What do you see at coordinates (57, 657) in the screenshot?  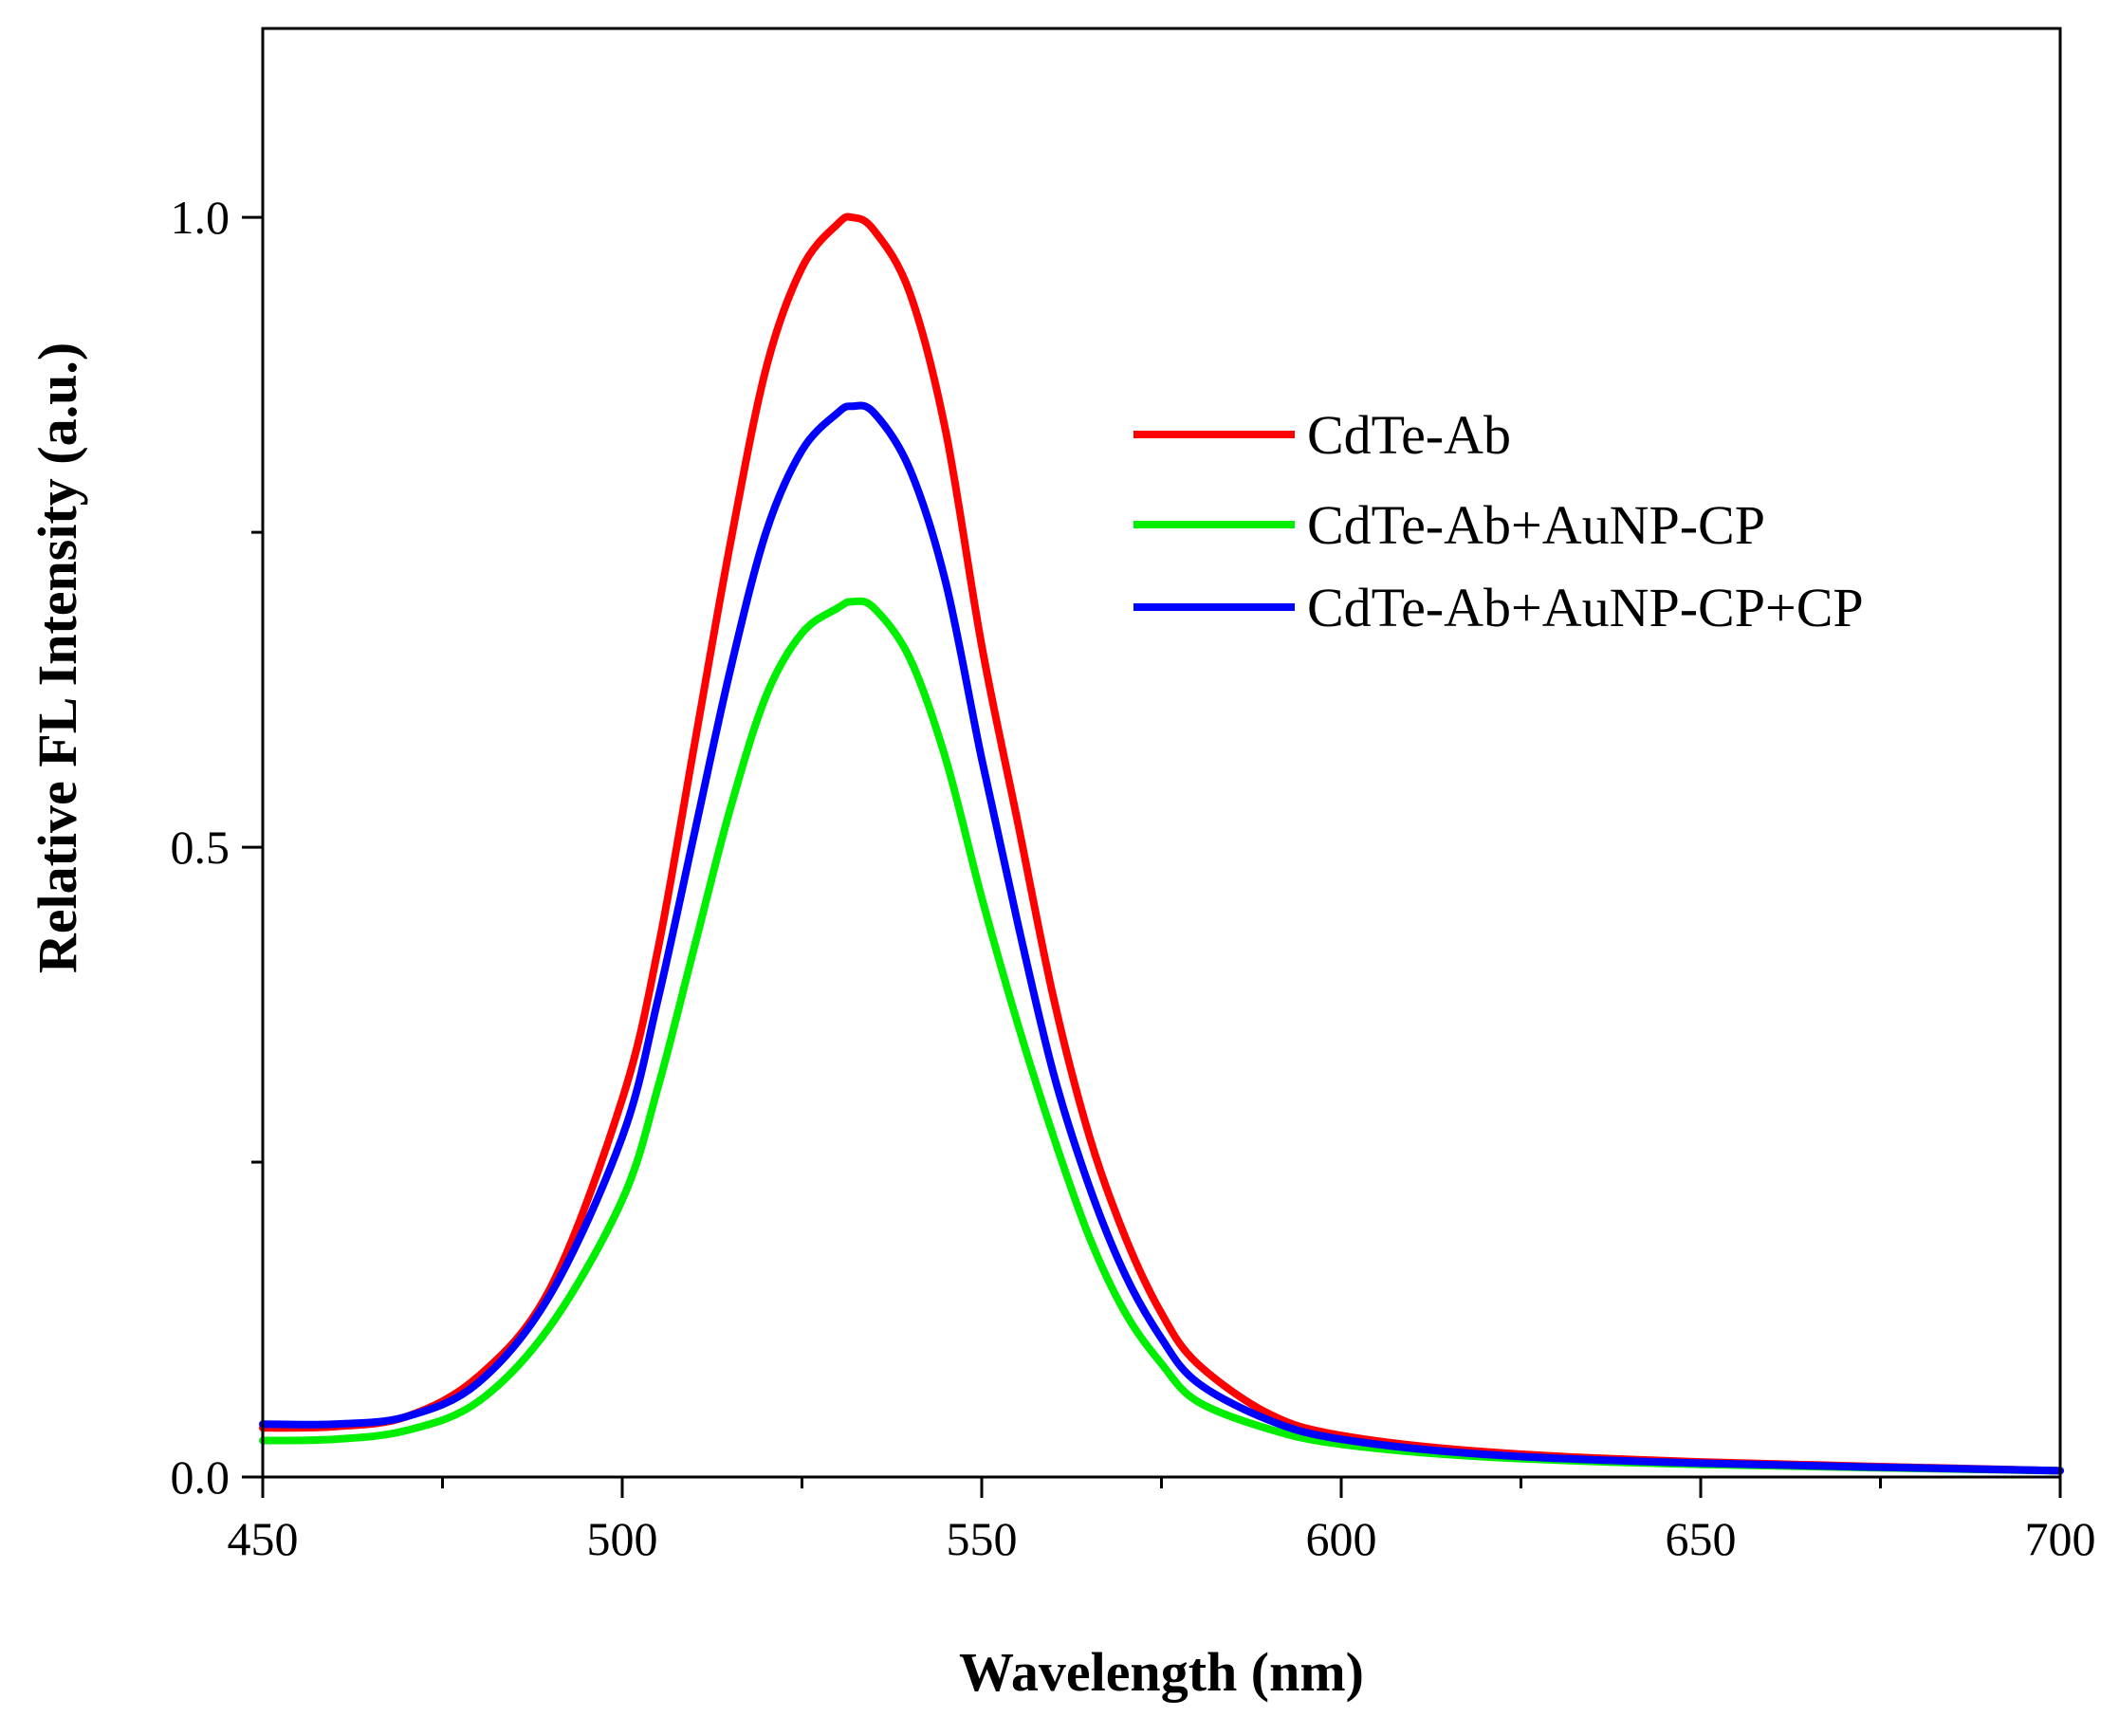 I see `y-axis-title: Relative FL Intensity (a.u.)` at bounding box center [57, 657].